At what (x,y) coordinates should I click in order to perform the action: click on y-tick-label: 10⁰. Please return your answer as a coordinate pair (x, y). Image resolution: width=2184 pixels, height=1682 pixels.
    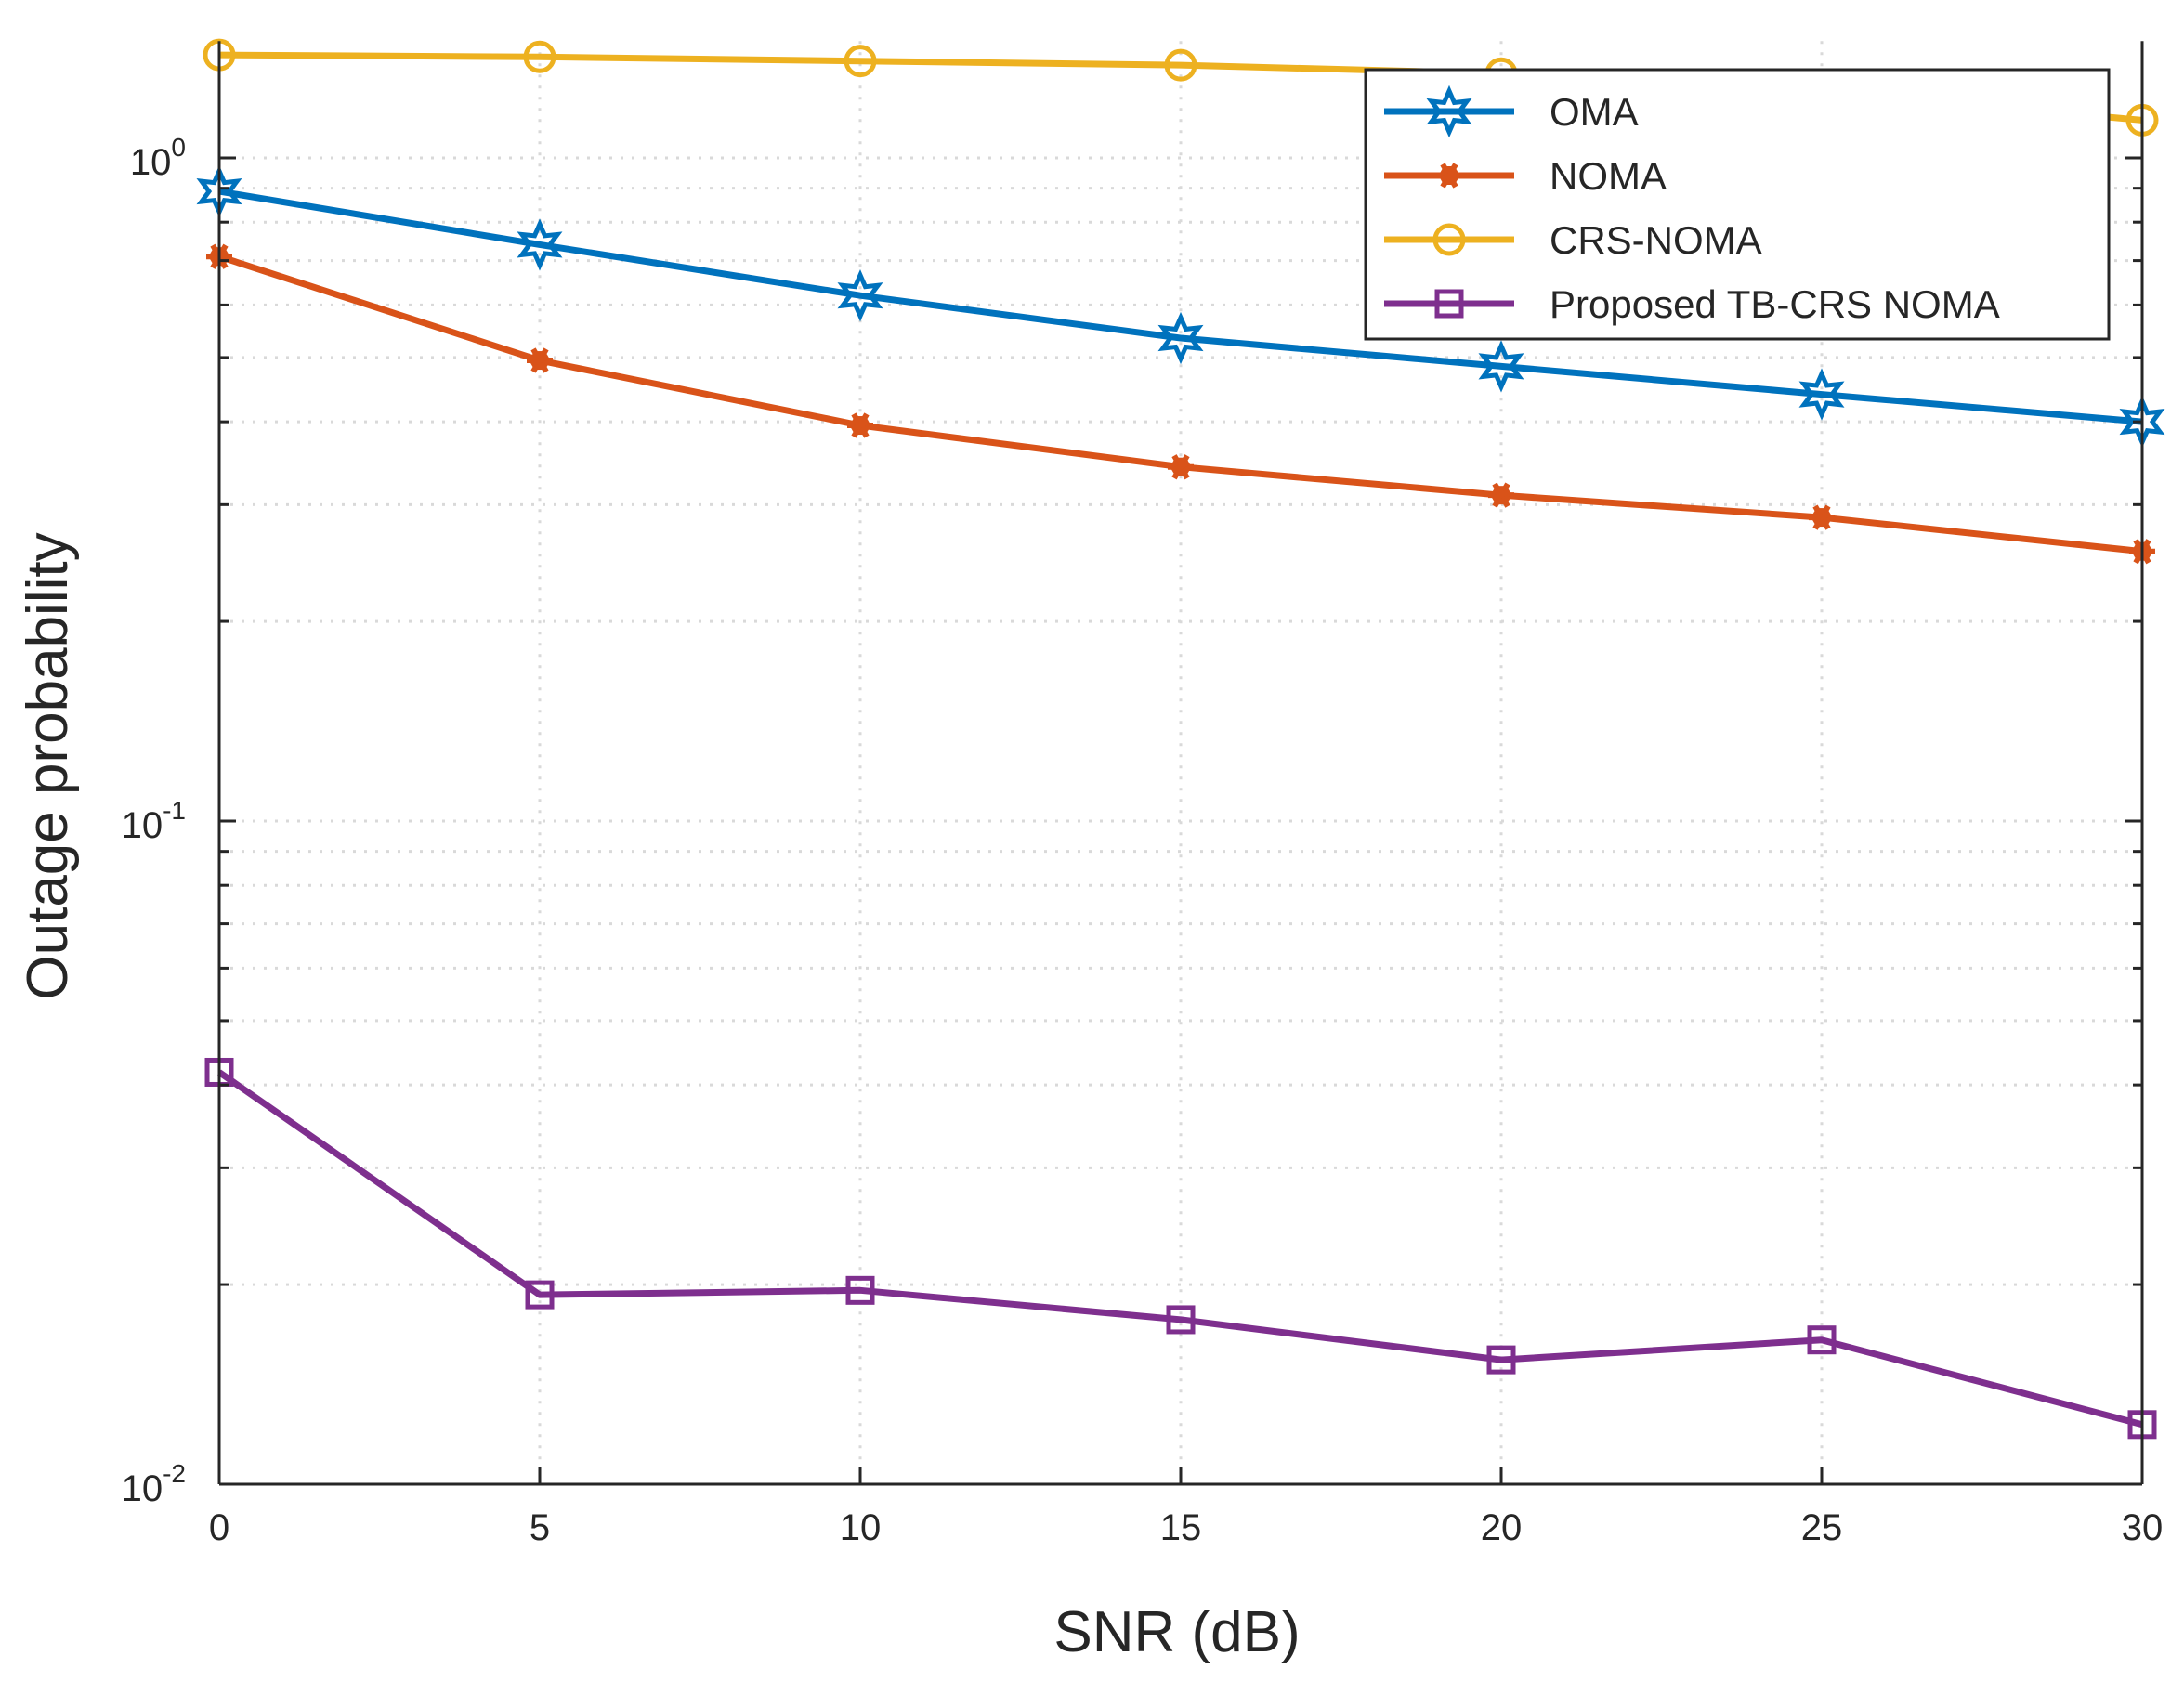
    Looking at the image, I should click on (158, 158).